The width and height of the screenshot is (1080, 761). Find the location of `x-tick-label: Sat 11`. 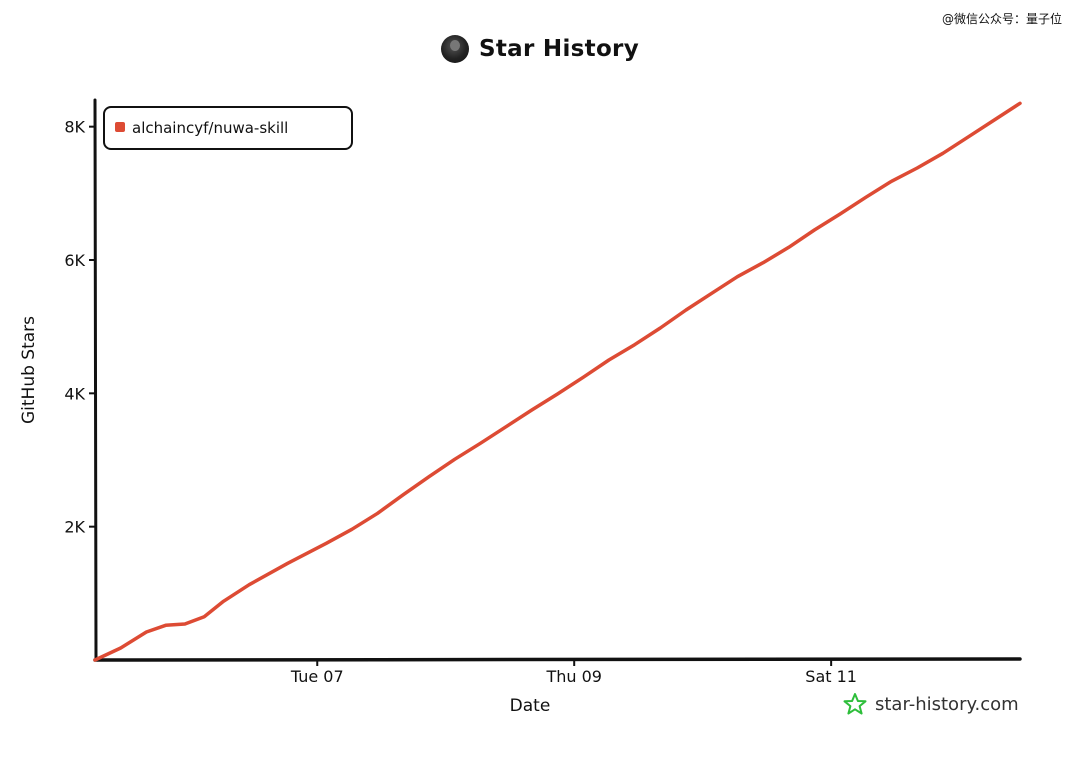

x-tick-label: Sat 11 is located at coordinates (831, 676).